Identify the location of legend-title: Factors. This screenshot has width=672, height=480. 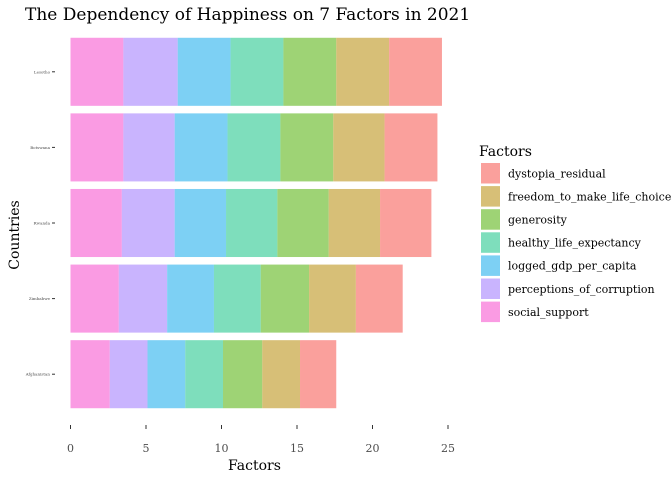
(505, 152).